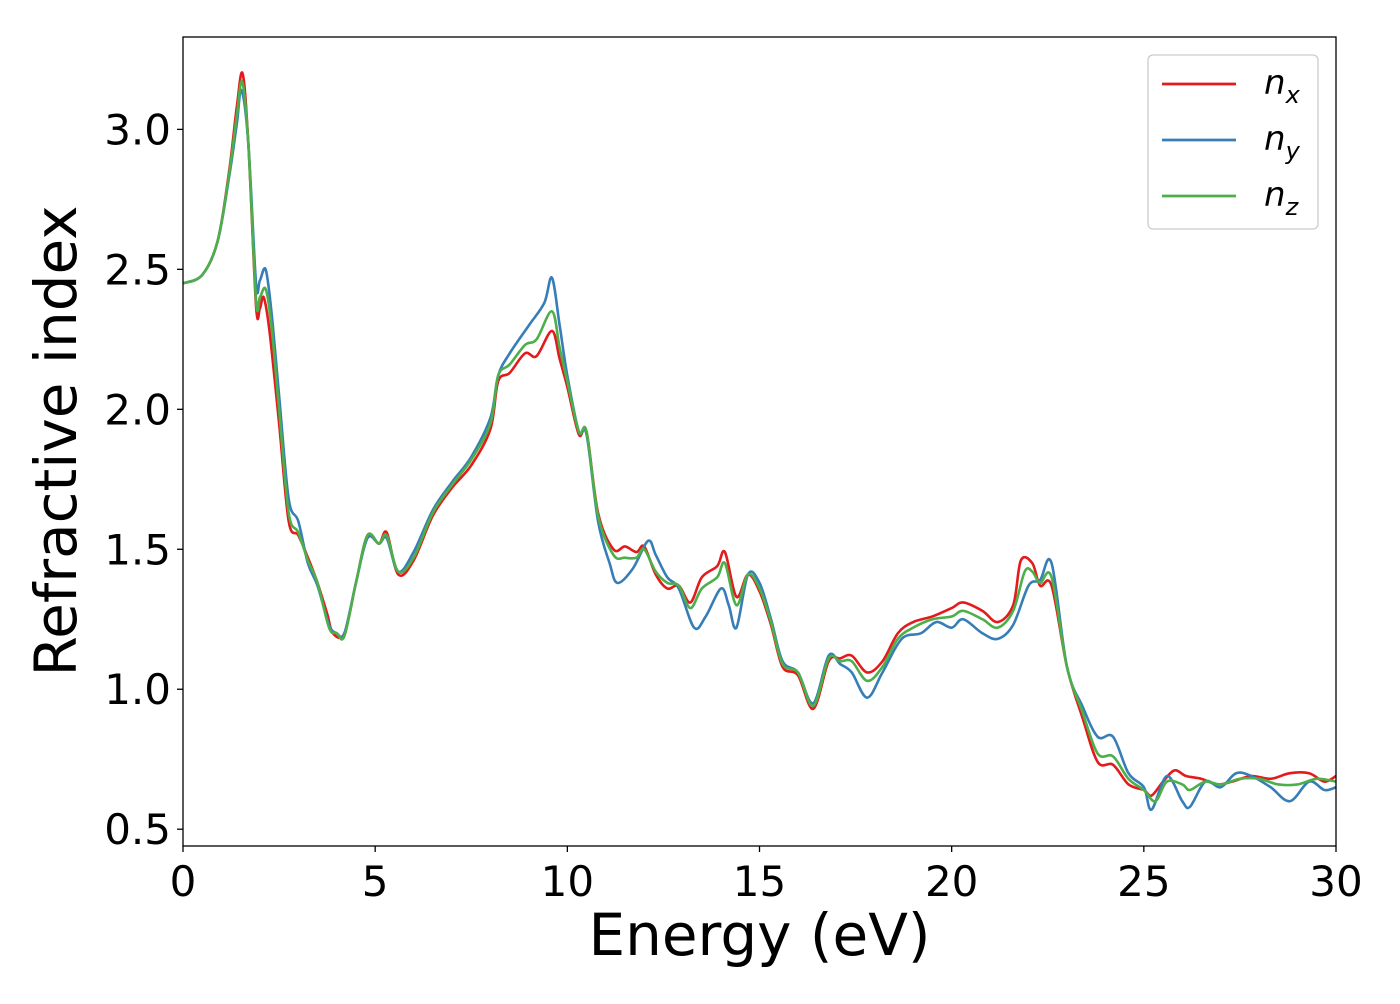  I want to click on x-tick-label: 5, so click(375, 881).